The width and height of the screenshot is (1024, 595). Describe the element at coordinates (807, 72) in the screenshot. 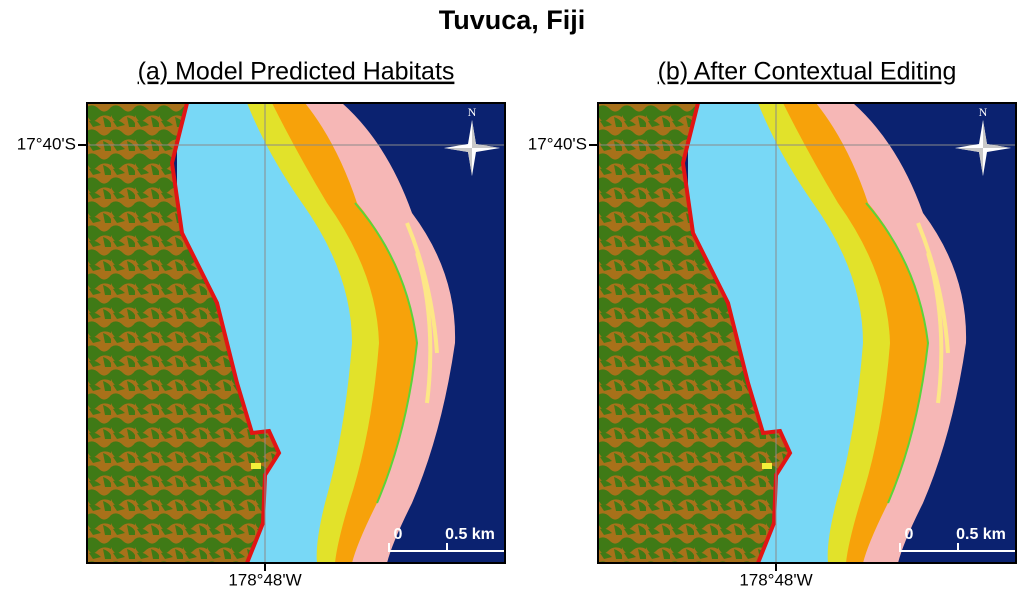

I see `panel-title: (b) After Contextual Editing` at that location.